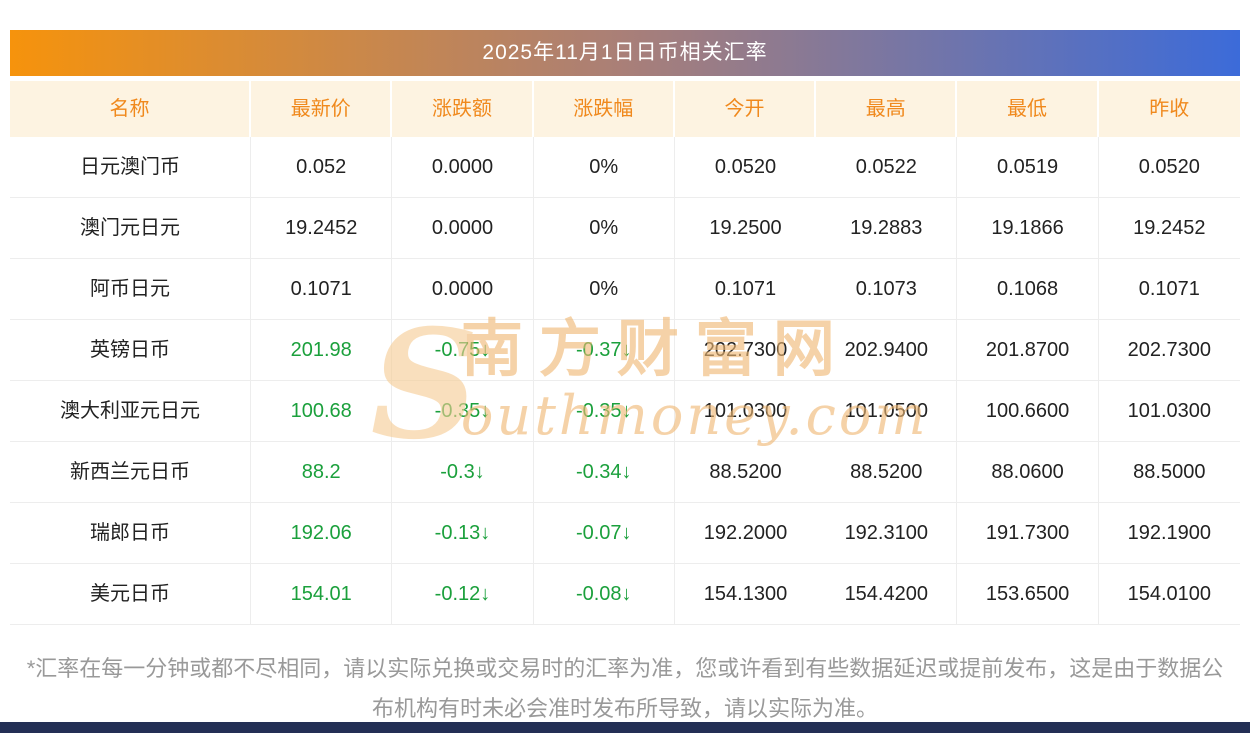 Image resolution: width=1250 pixels, height=733 pixels. What do you see at coordinates (1028, 350) in the screenshot?
I see `low-price-cell: 201.8700` at bounding box center [1028, 350].